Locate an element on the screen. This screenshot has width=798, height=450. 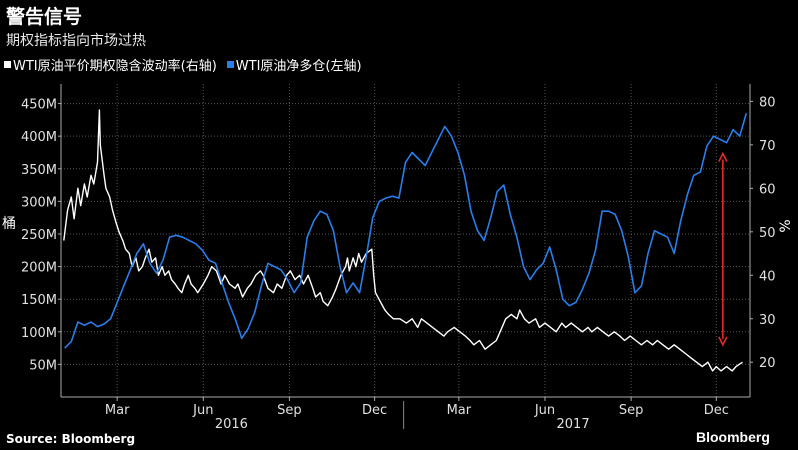
chart-title: 警告信号 is located at coordinates (44, 17).